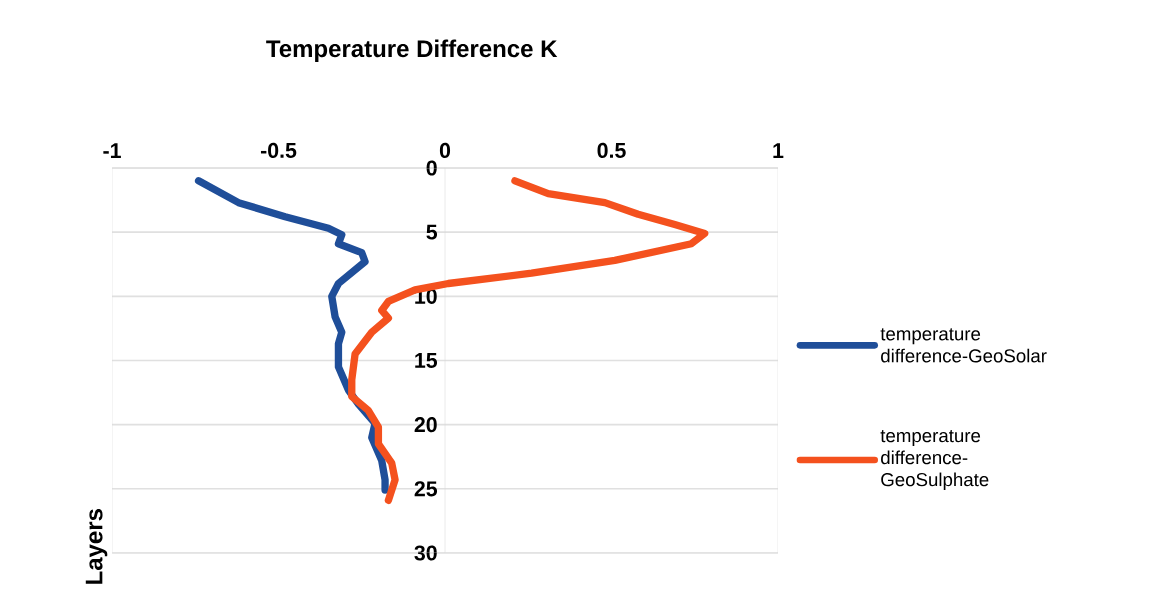  I want to click on y-tick-label: 25, so click(426, 489).